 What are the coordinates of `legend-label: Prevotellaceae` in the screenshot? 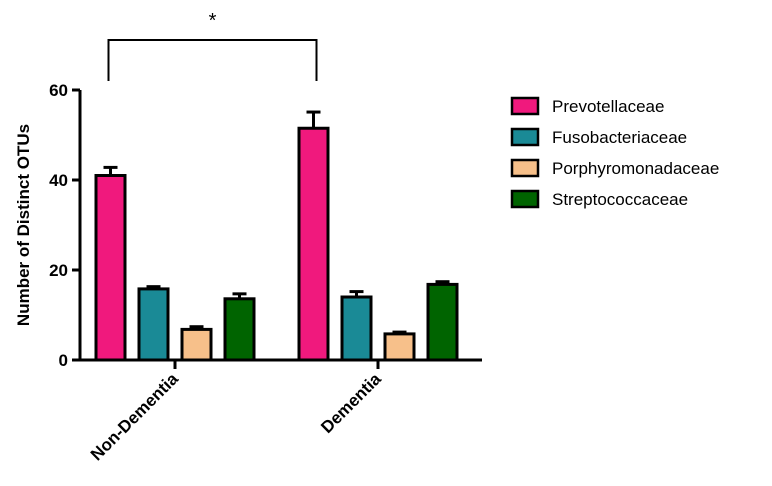 It's located at (608, 106).